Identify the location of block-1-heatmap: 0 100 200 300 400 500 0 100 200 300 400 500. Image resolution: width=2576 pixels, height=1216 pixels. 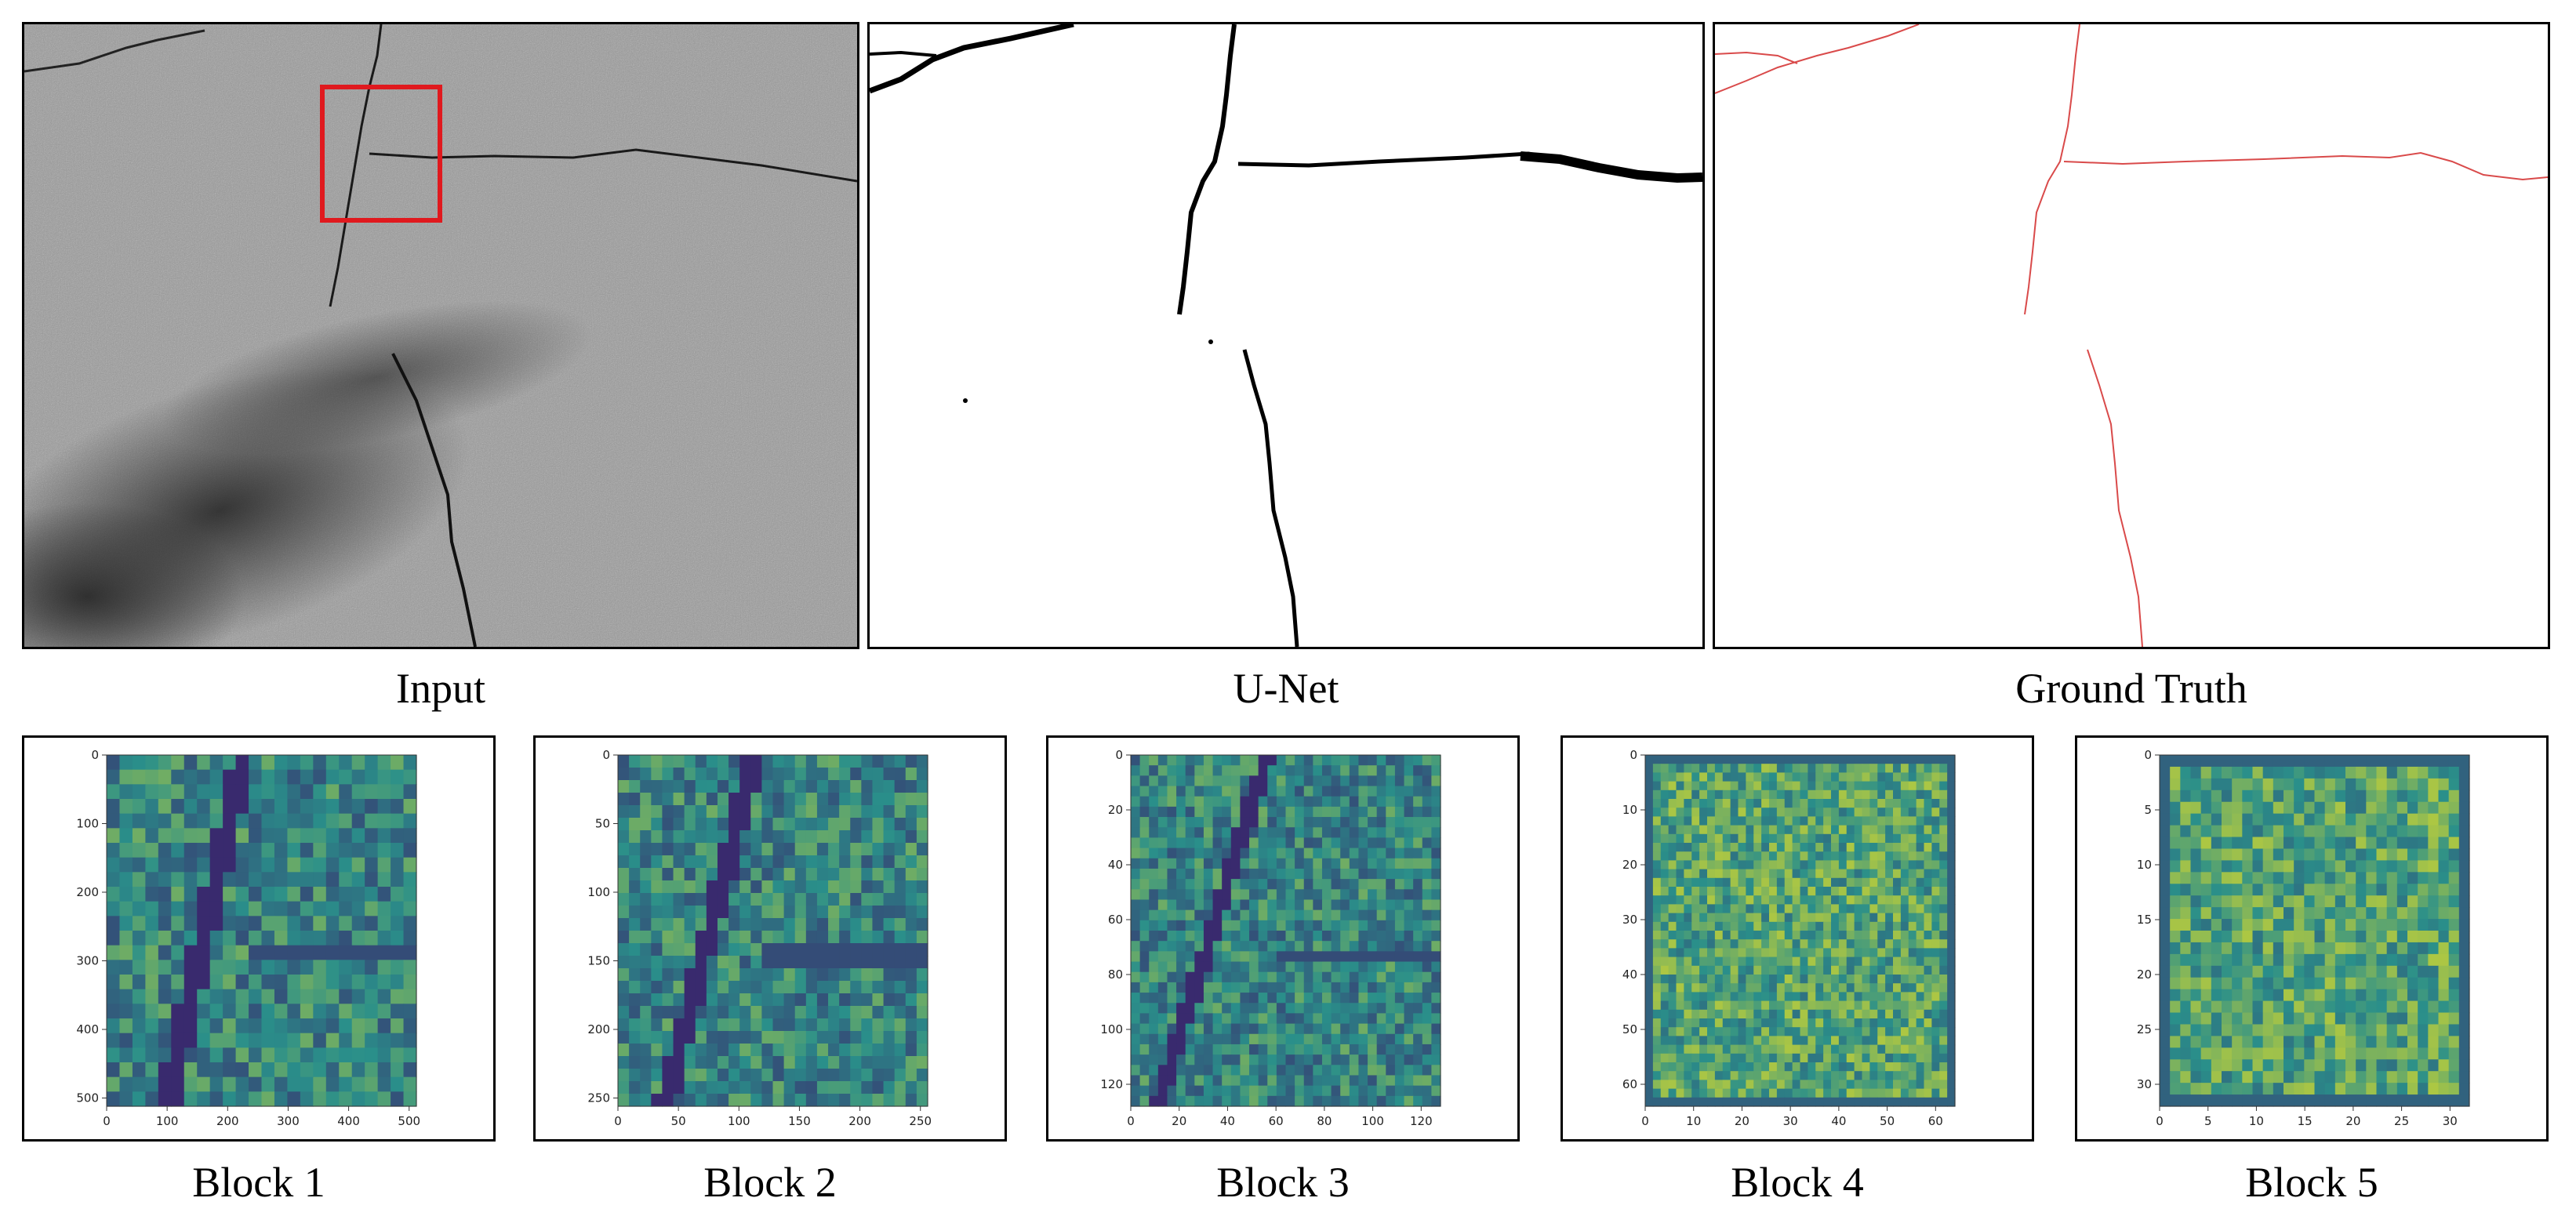
(248, 938).